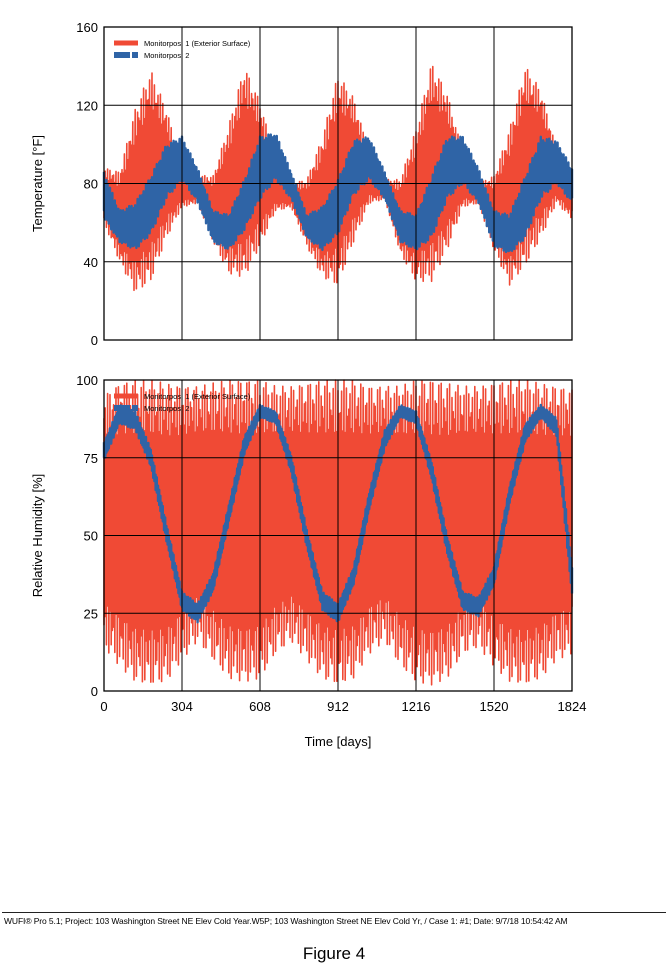  I want to click on y-axis-label: Temperature [°F], so click(37, 183).